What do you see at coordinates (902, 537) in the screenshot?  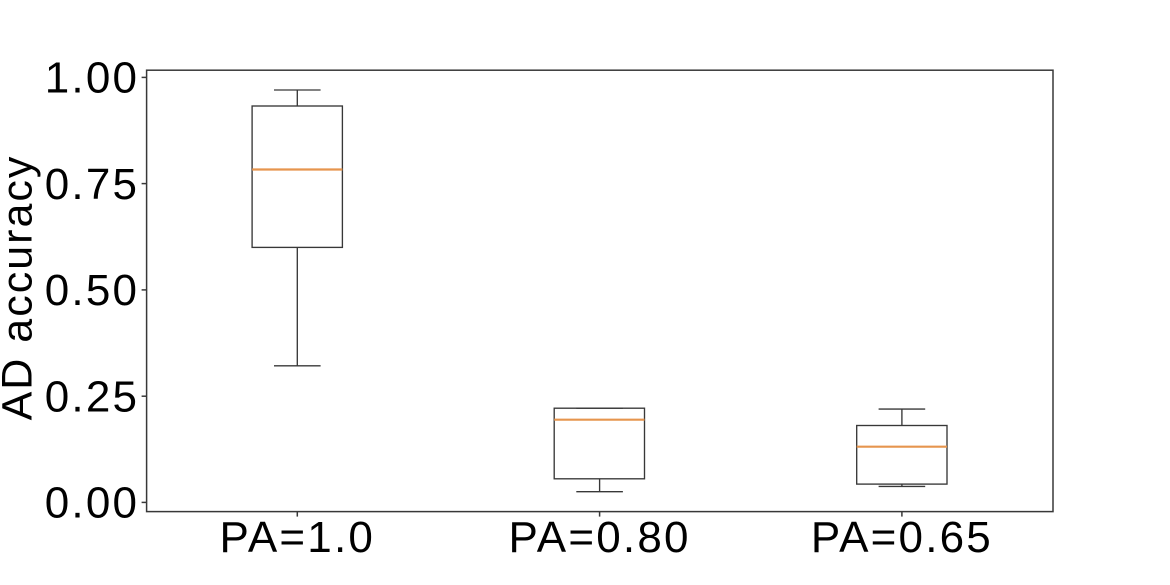 I see `svg-text: PA=0.65` at bounding box center [902, 537].